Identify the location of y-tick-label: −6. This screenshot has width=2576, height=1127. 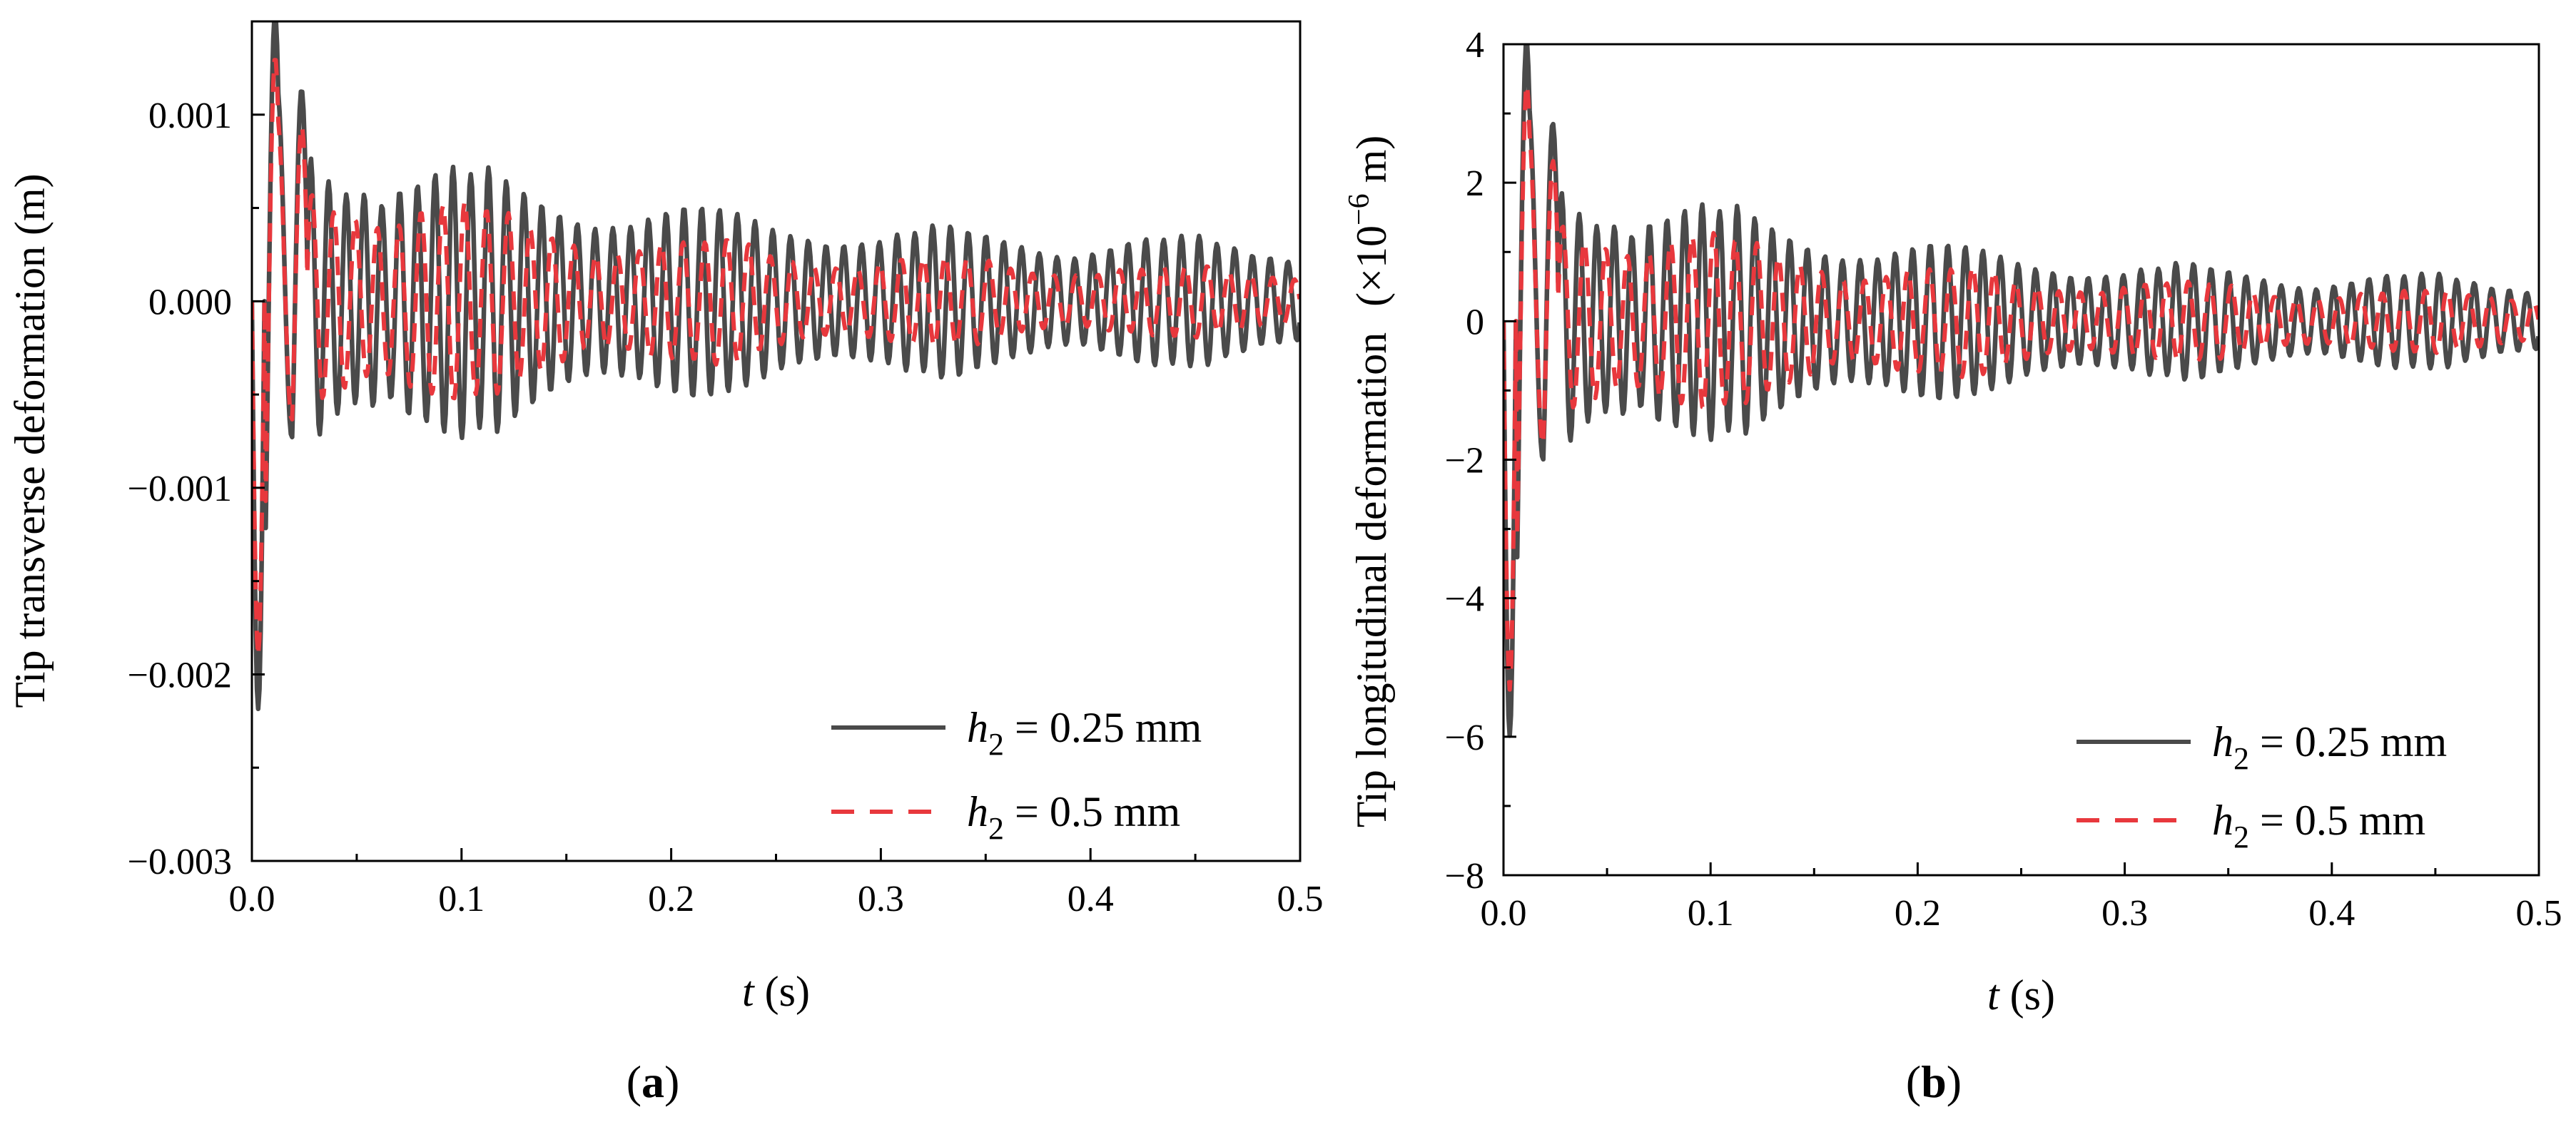
(1464, 738).